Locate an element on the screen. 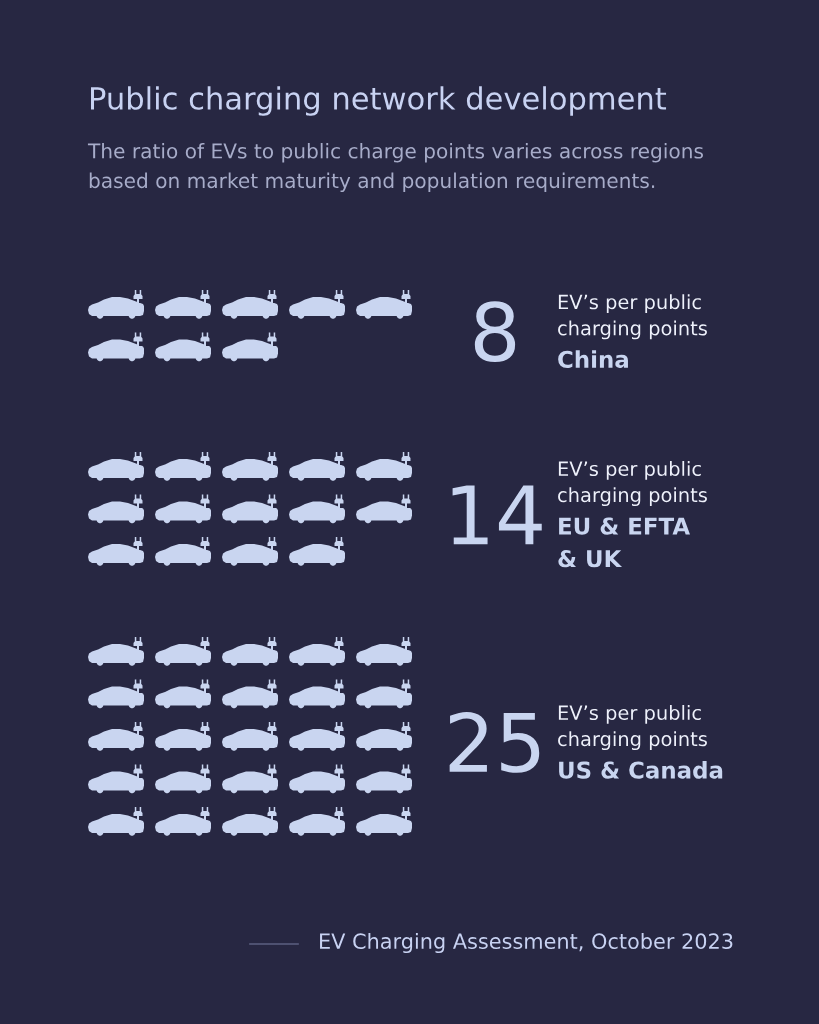  text: Public charging network development is located at coordinates (379, 101).